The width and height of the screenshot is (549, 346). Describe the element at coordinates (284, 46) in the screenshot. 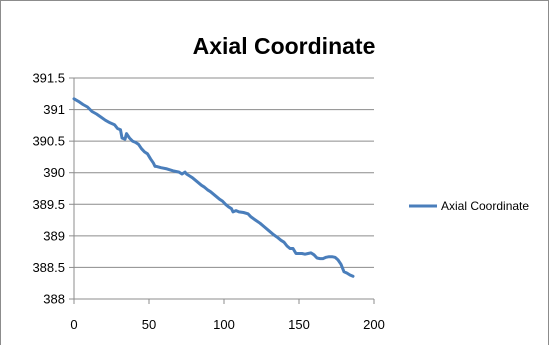

I see `chart-title: Axial Coordinate` at that location.